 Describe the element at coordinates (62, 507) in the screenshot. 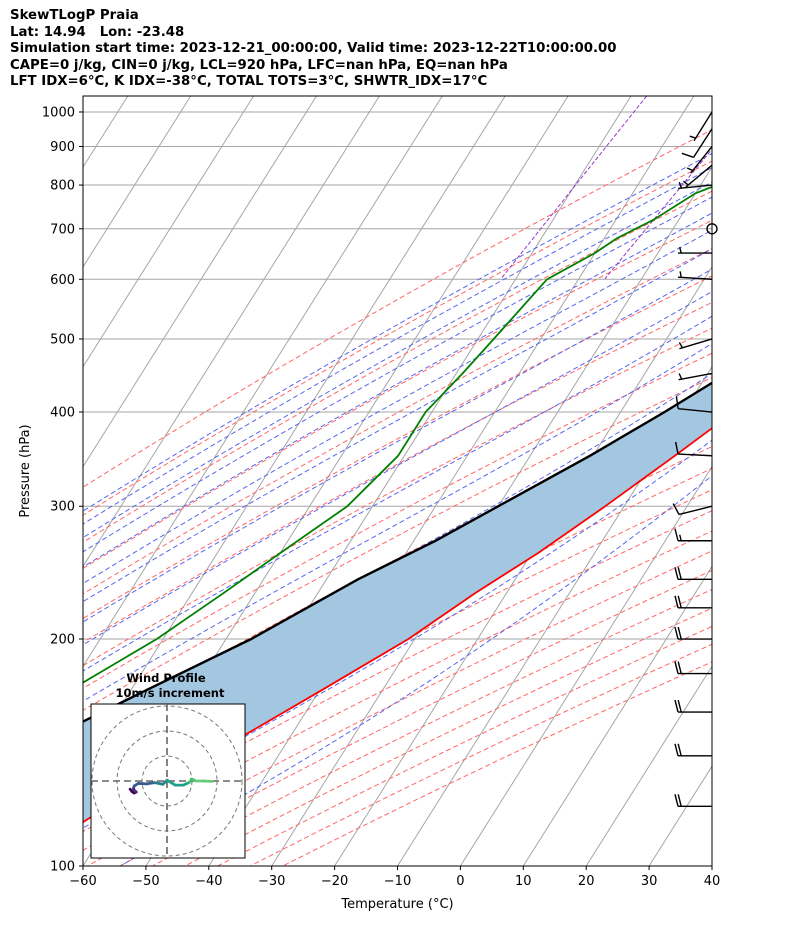

I see `y-tick-label: 300` at that location.